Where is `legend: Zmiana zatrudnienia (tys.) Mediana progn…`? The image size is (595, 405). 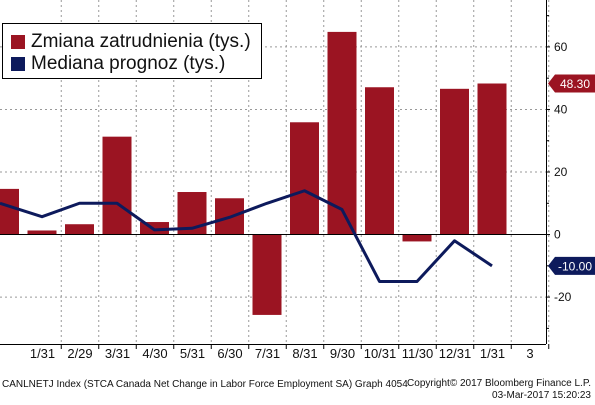 legend: Zmiana zatrudnienia (tys.) Mediana progn… is located at coordinates (132, 51).